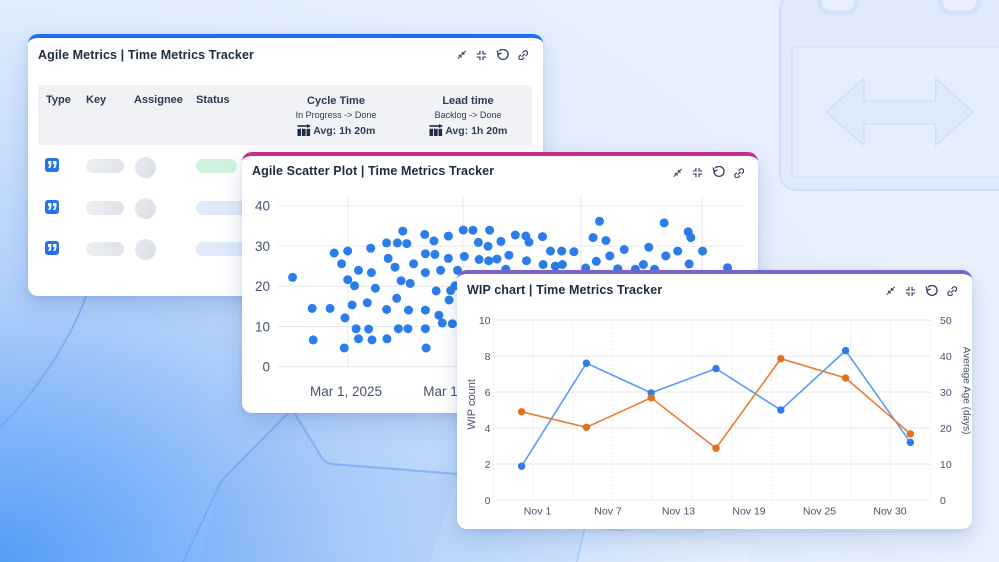 Image resolution: width=999 pixels, height=562 pixels. What do you see at coordinates (608, 512) in the screenshot?
I see `svg-text: Nov 7` at bounding box center [608, 512].